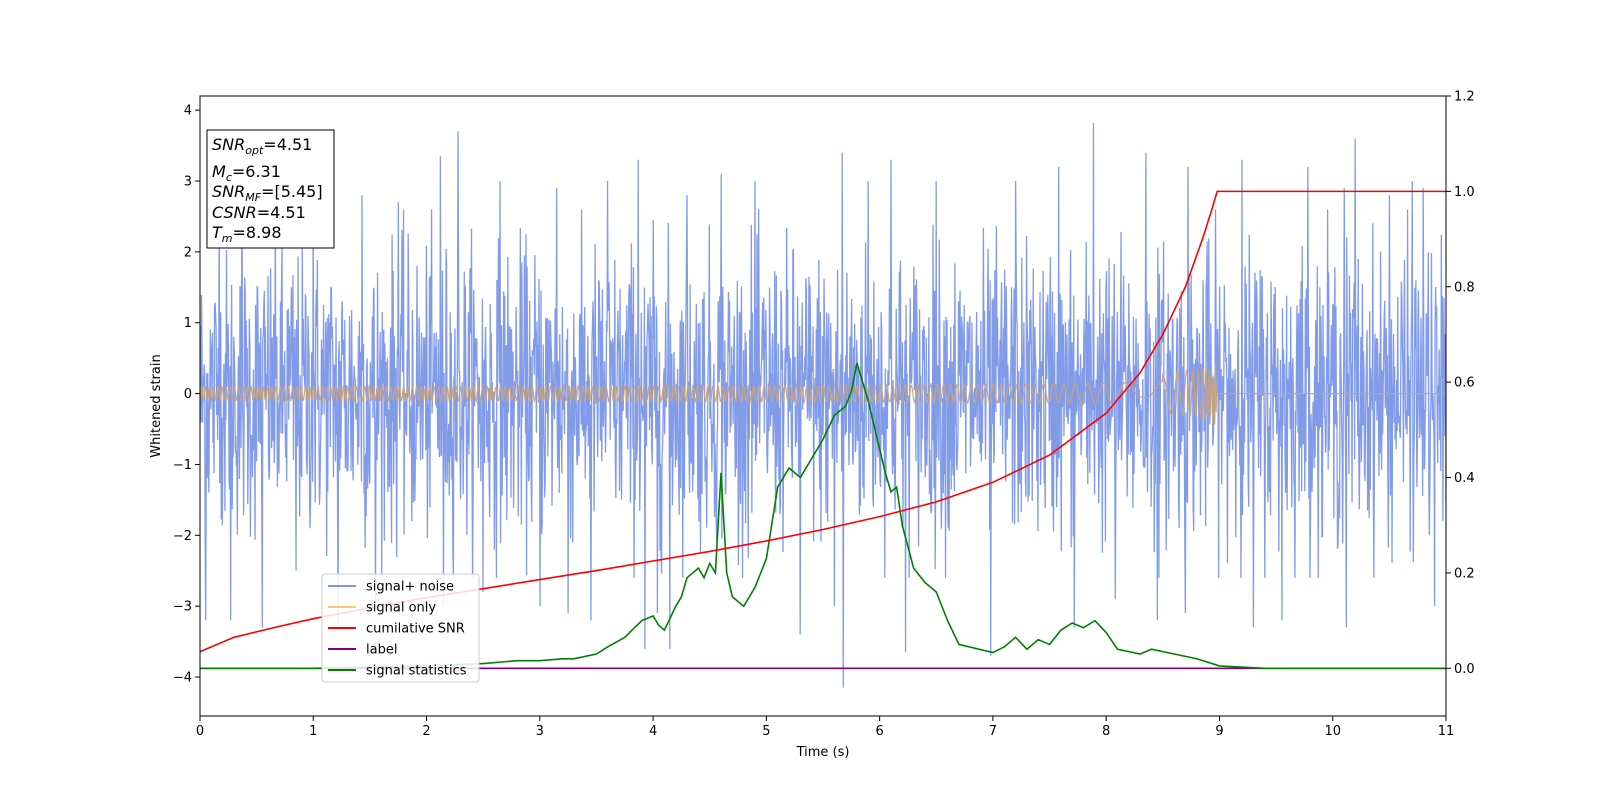 This screenshot has width=1600, height=800. What do you see at coordinates (653, 731) in the screenshot?
I see `x-tick-label: 4` at bounding box center [653, 731].